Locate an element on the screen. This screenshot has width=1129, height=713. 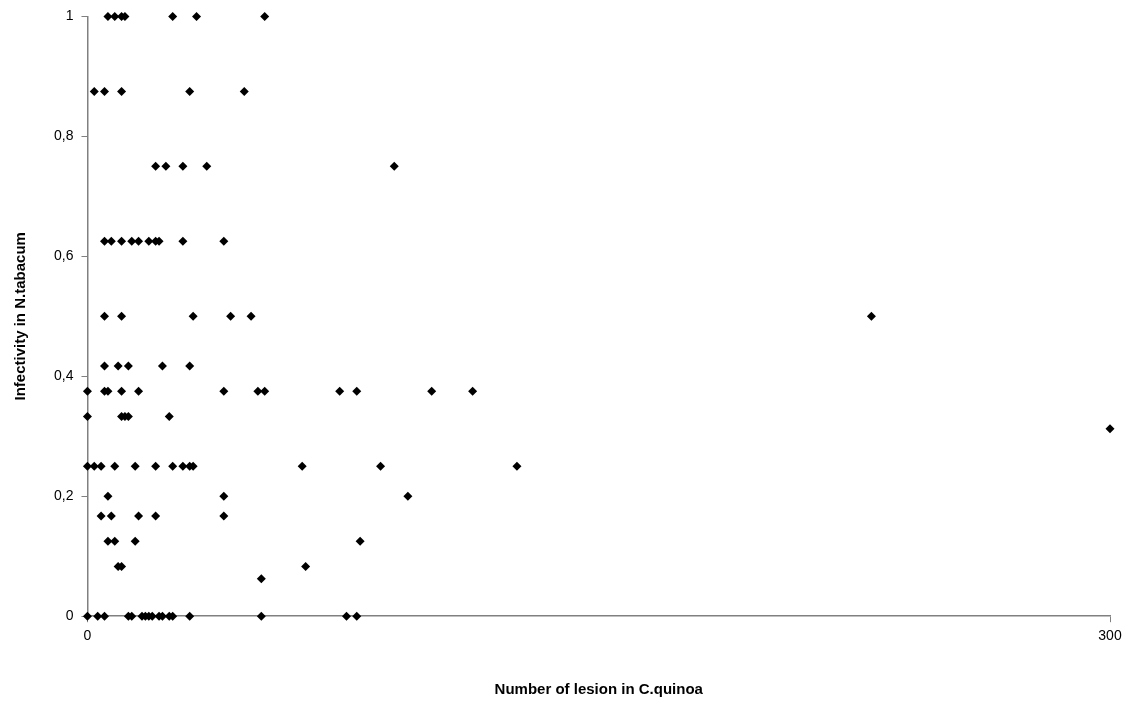
y-tick-label: 0,4 is located at coordinates (63, 375).